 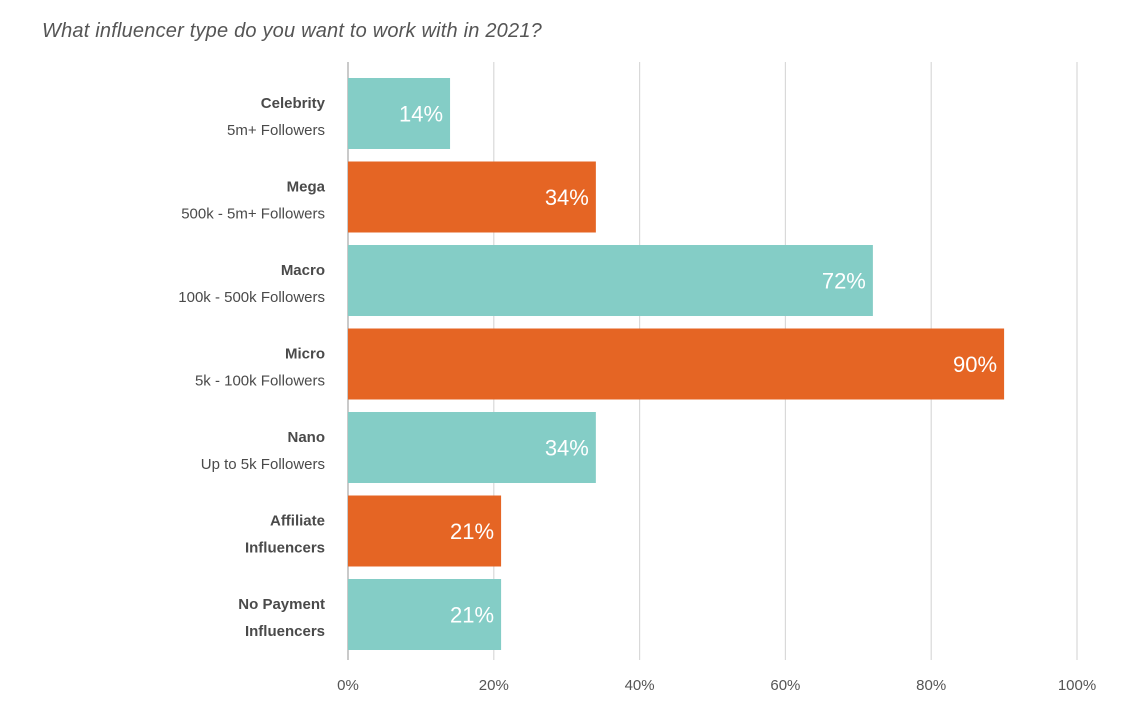 I want to click on category-subtitle: 100k - 500k Followers, so click(x=251, y=297).